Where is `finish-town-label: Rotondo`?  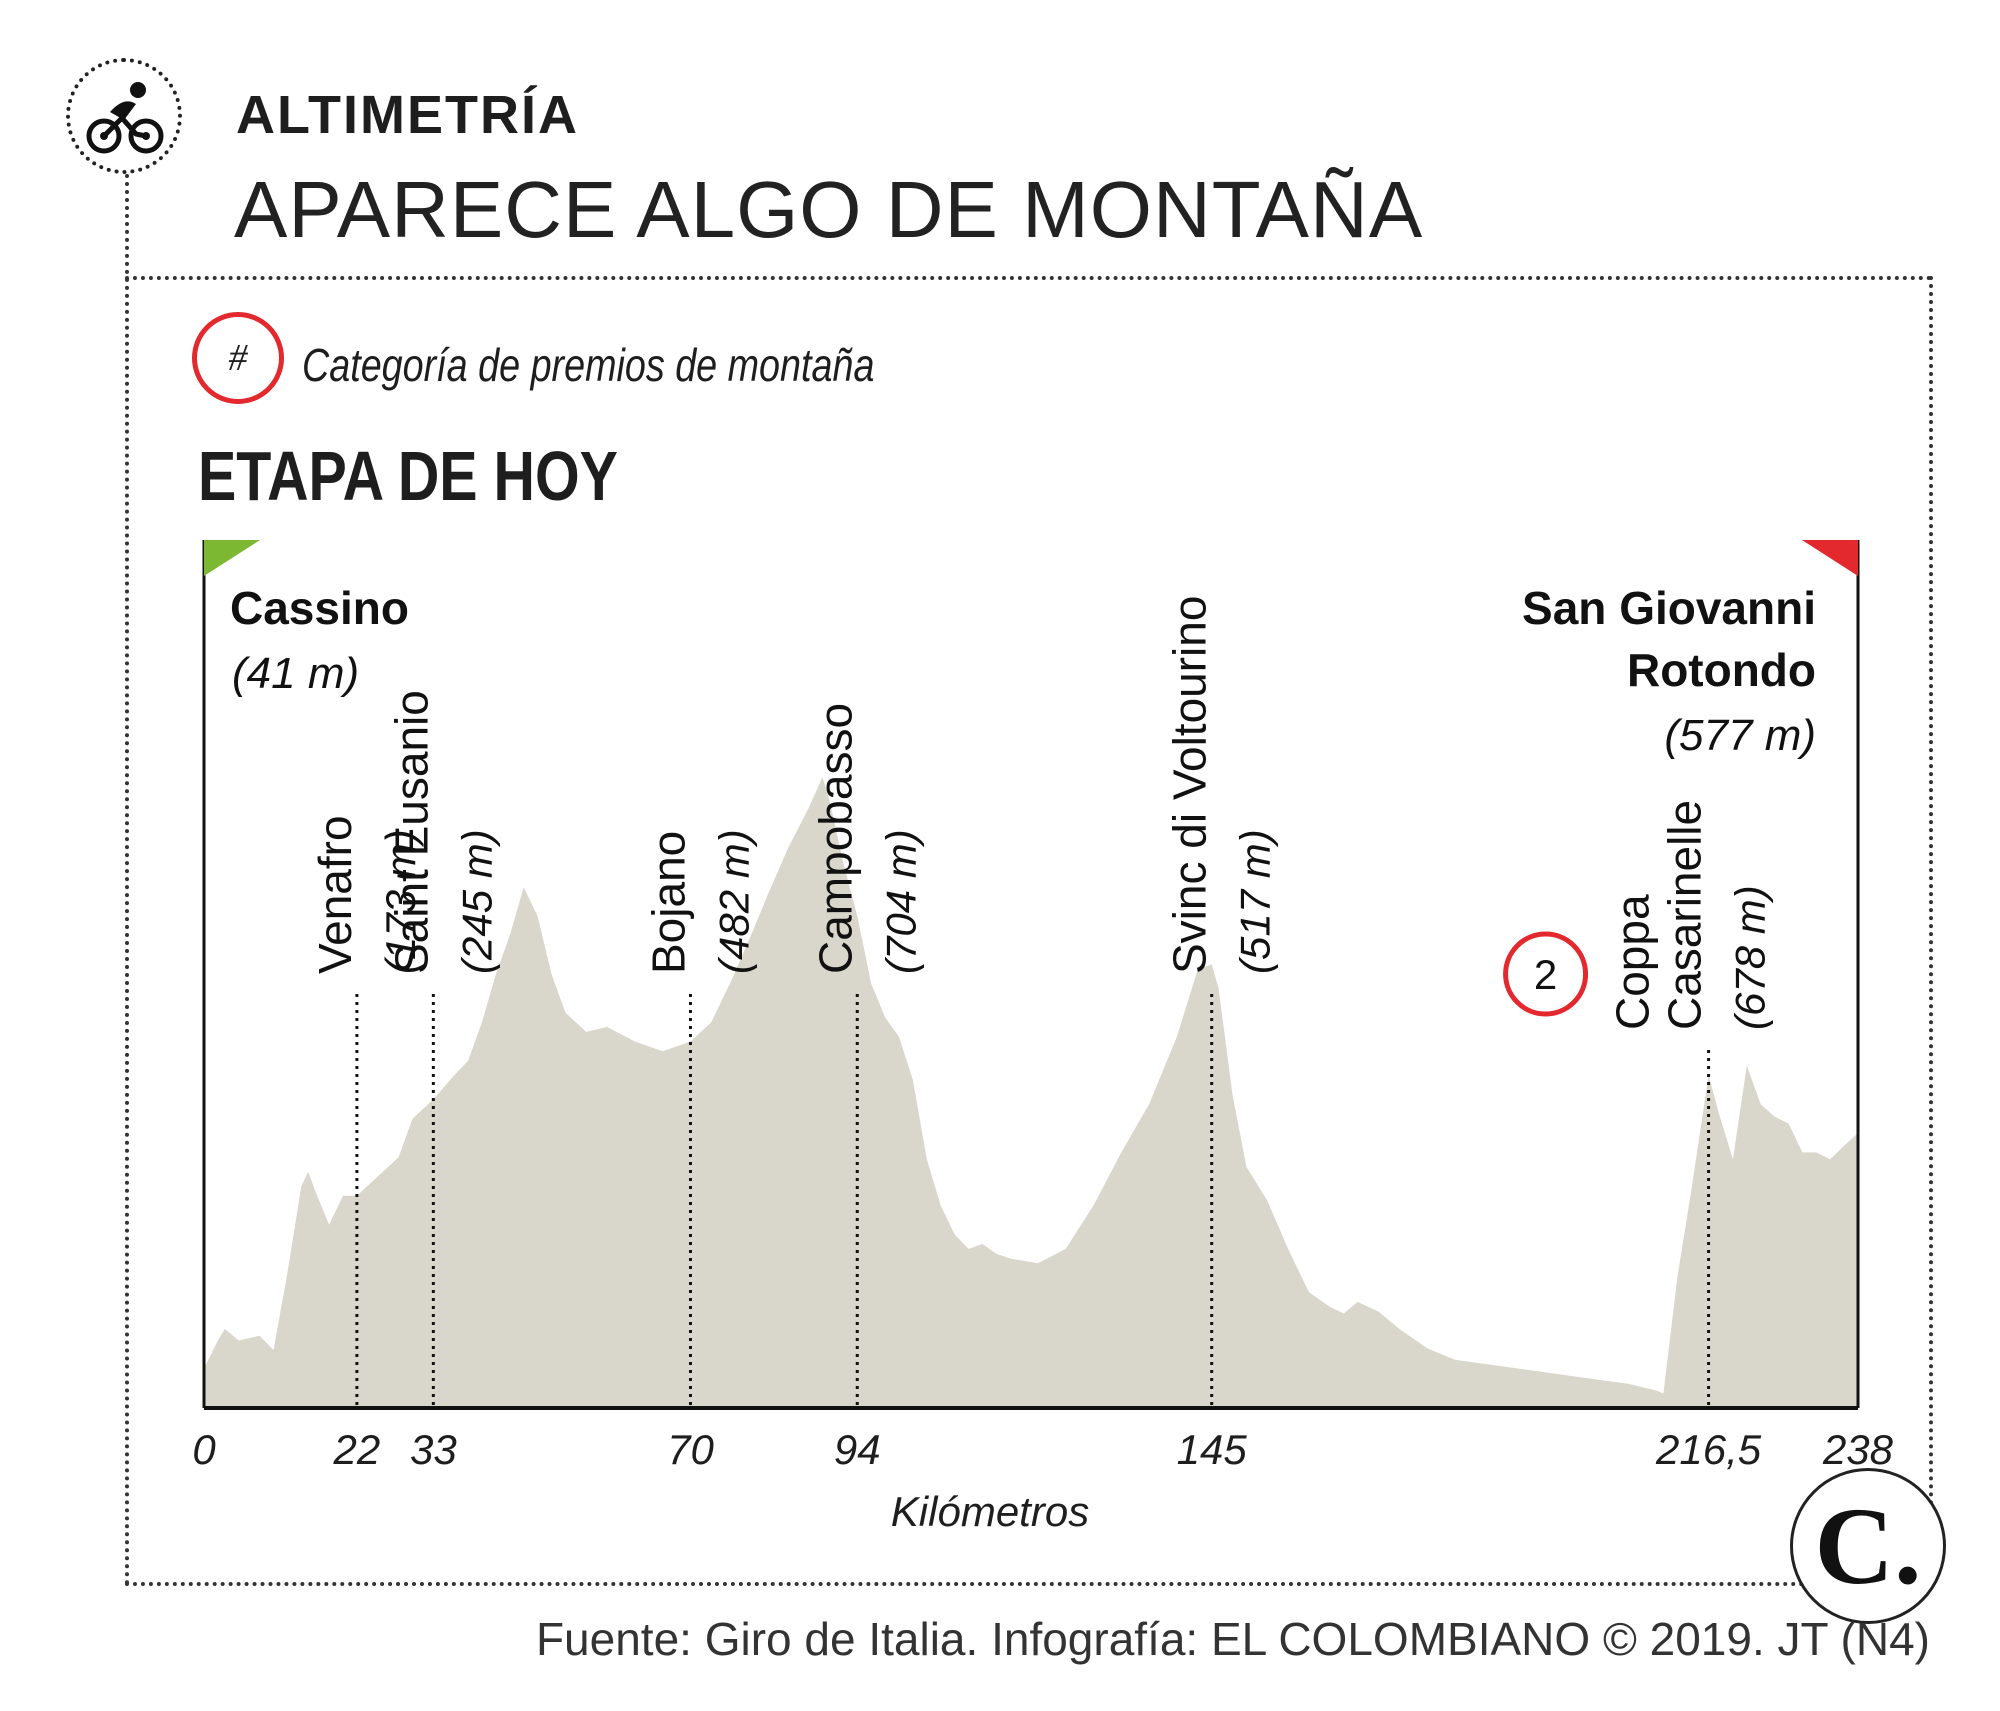
finish-town-label: Rotondo is located at coordinates (1721, 670).